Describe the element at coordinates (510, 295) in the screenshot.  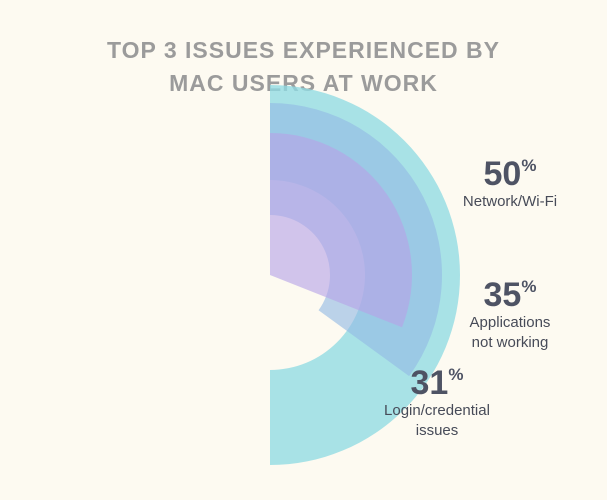
I see `value-label-2: 35%` at that location.